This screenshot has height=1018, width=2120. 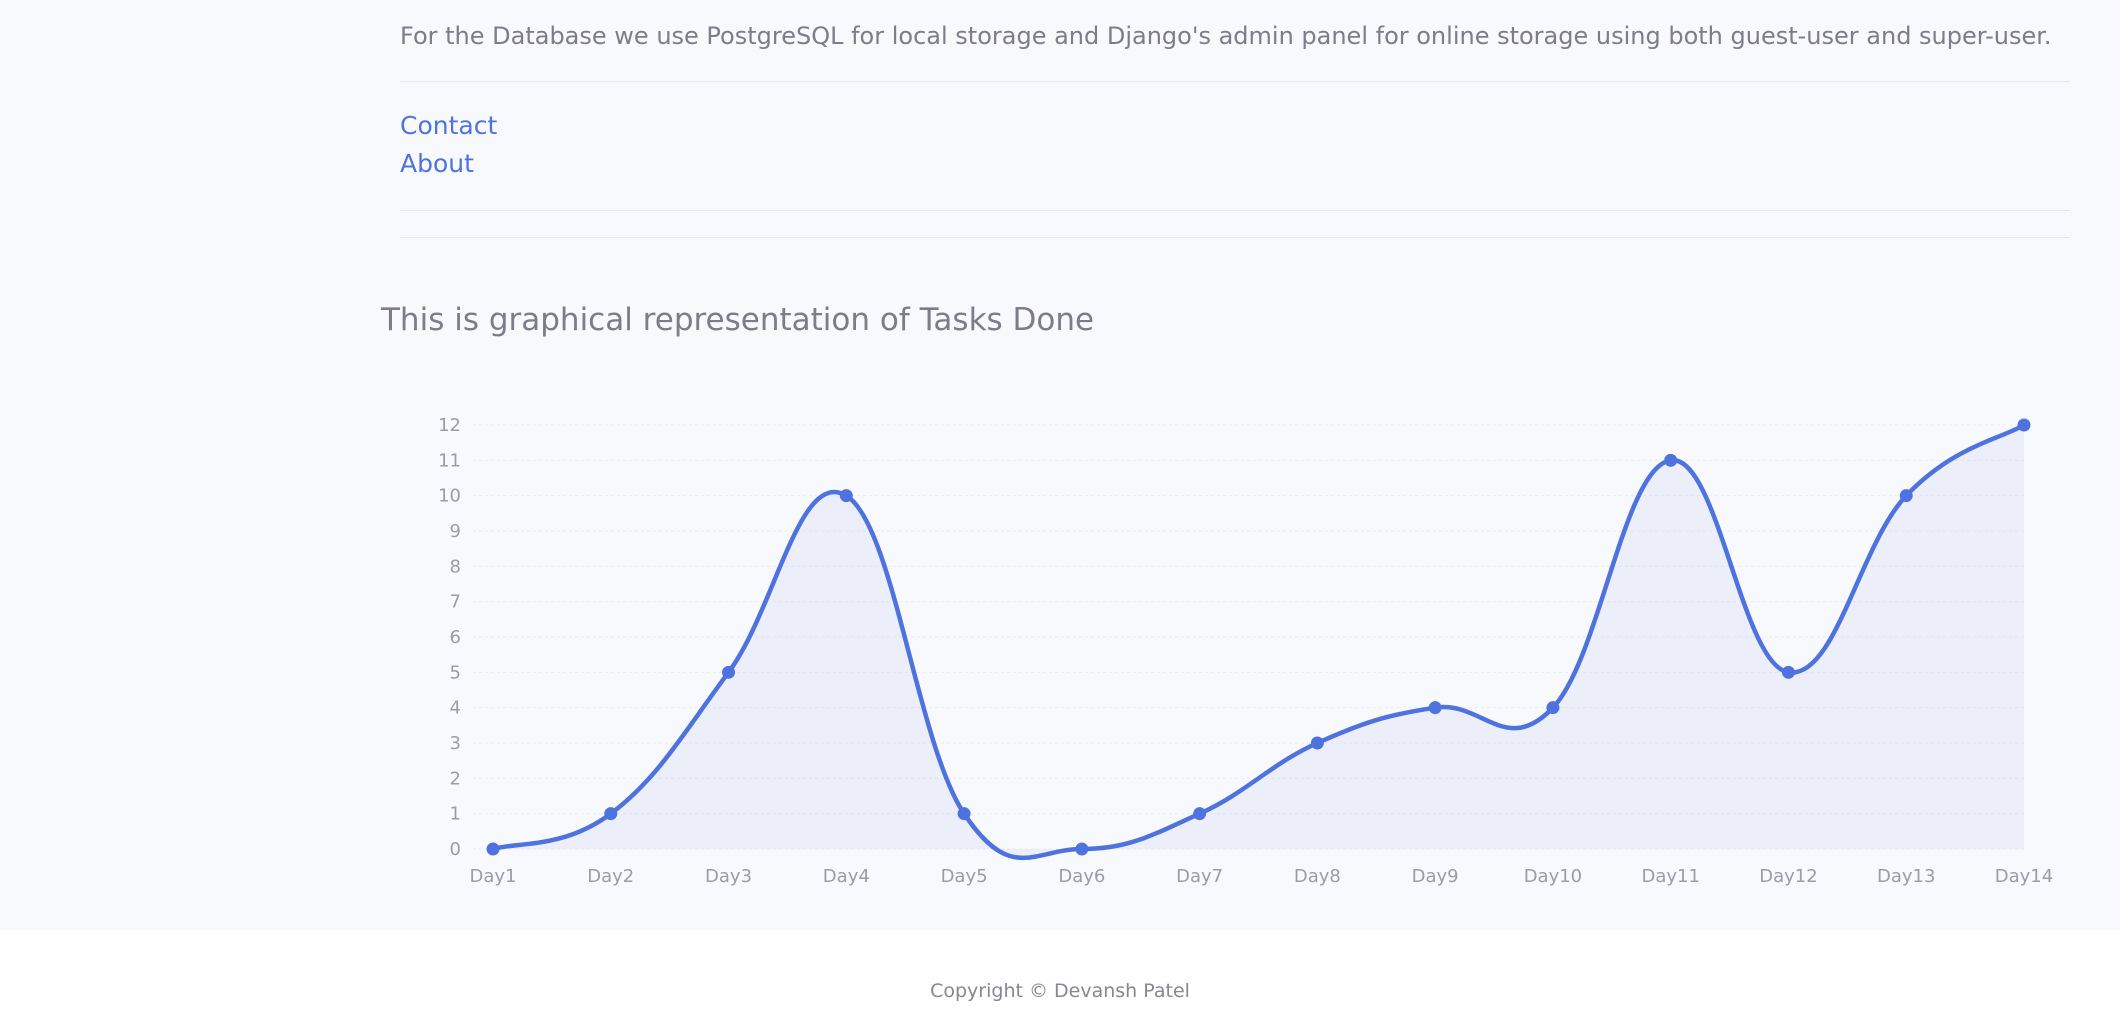 What do you see at coordinates (1081, 876) in the screenshot?
I see `x-tick-label: Day6` at bounding box center [1081, 876].